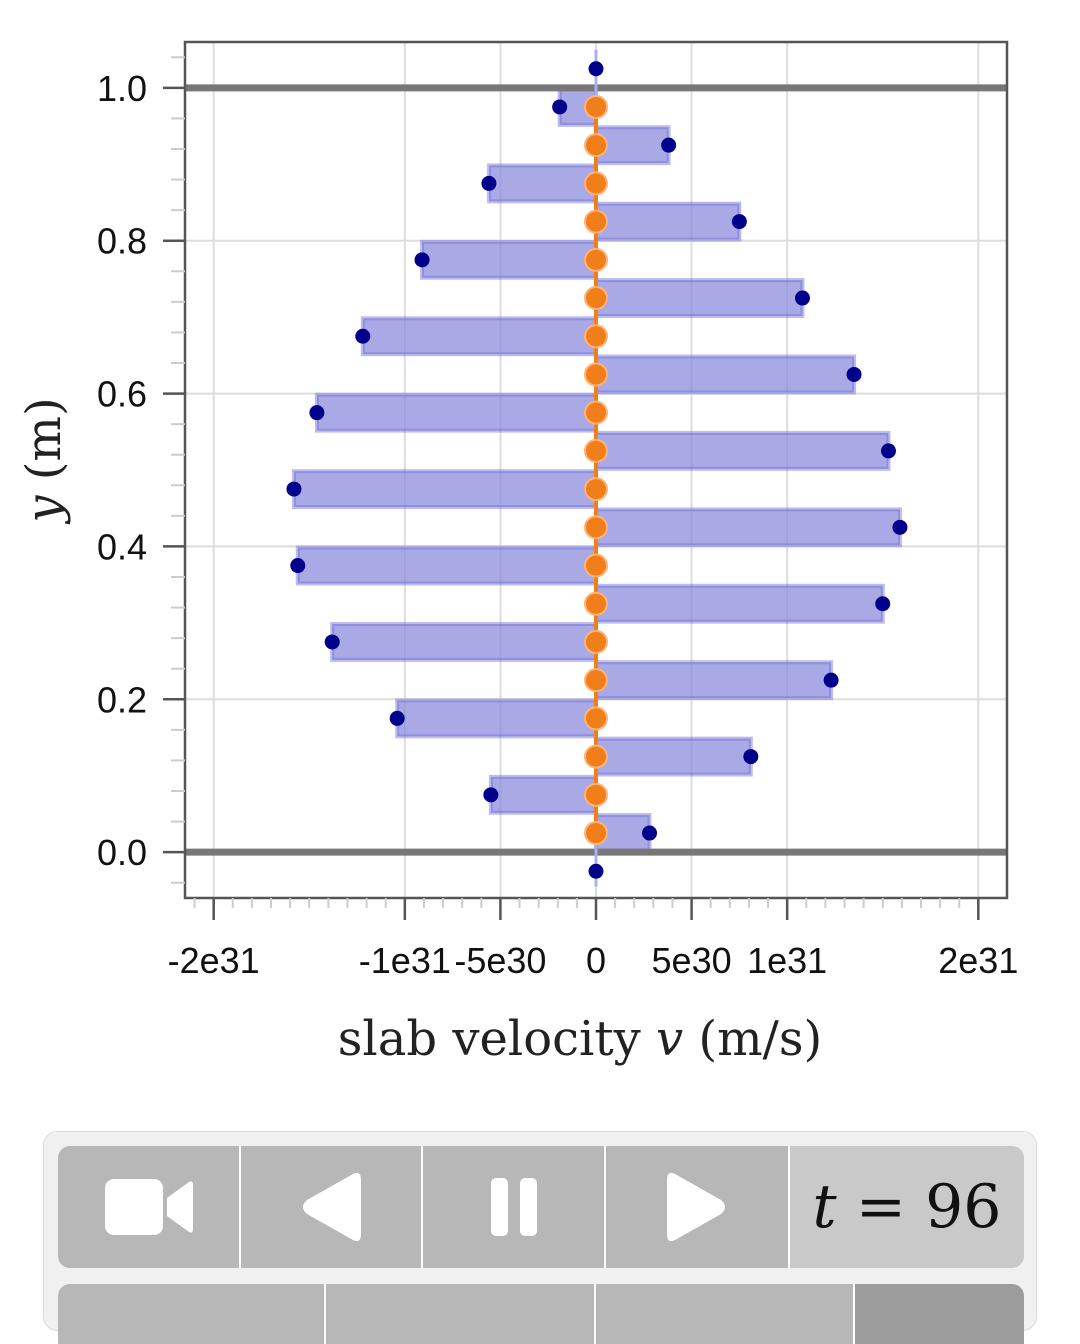 Image resolution: width=1080 pixels, height=1344 pixels. I want to click on y-tick-label: 0.0, so click(122, 852).